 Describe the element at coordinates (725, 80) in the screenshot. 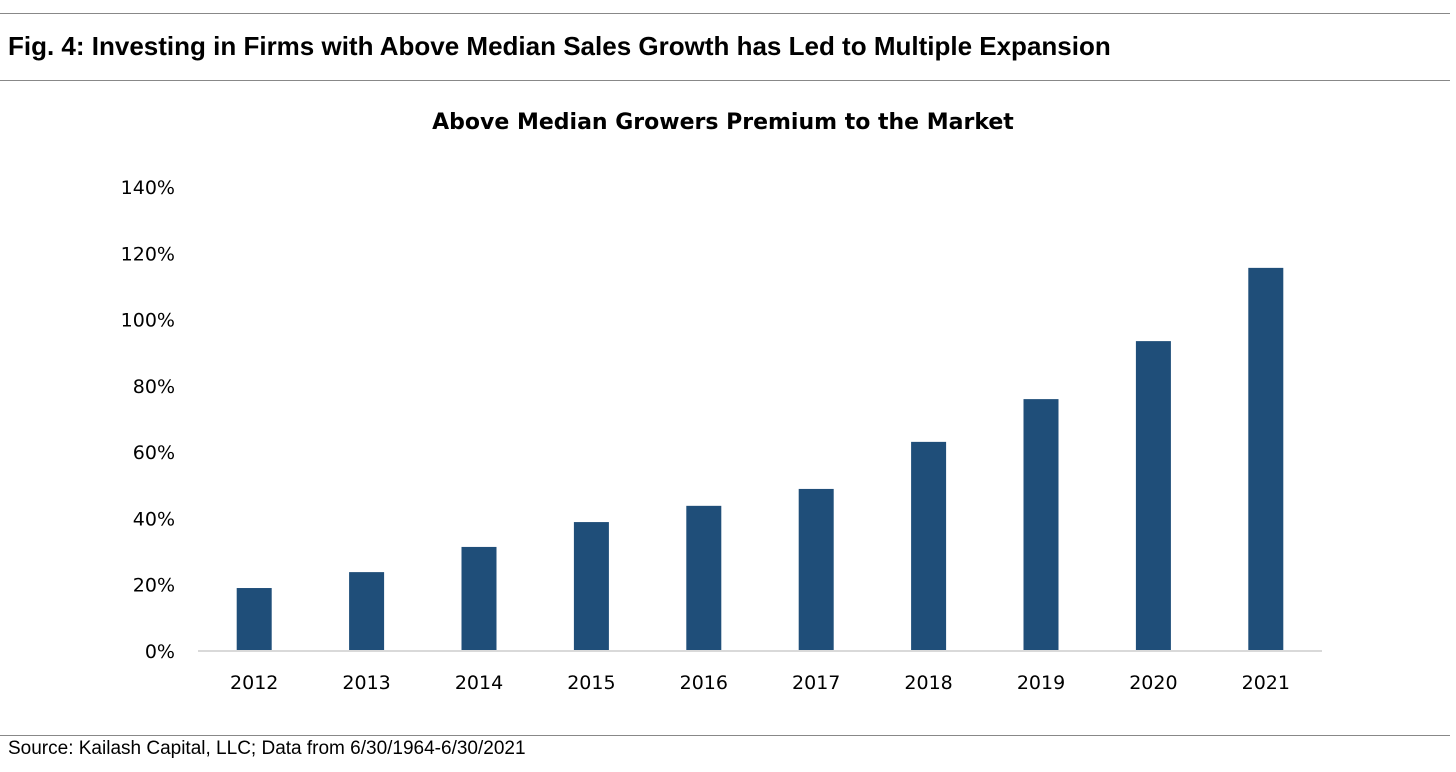

I see `title-rule` at that location.